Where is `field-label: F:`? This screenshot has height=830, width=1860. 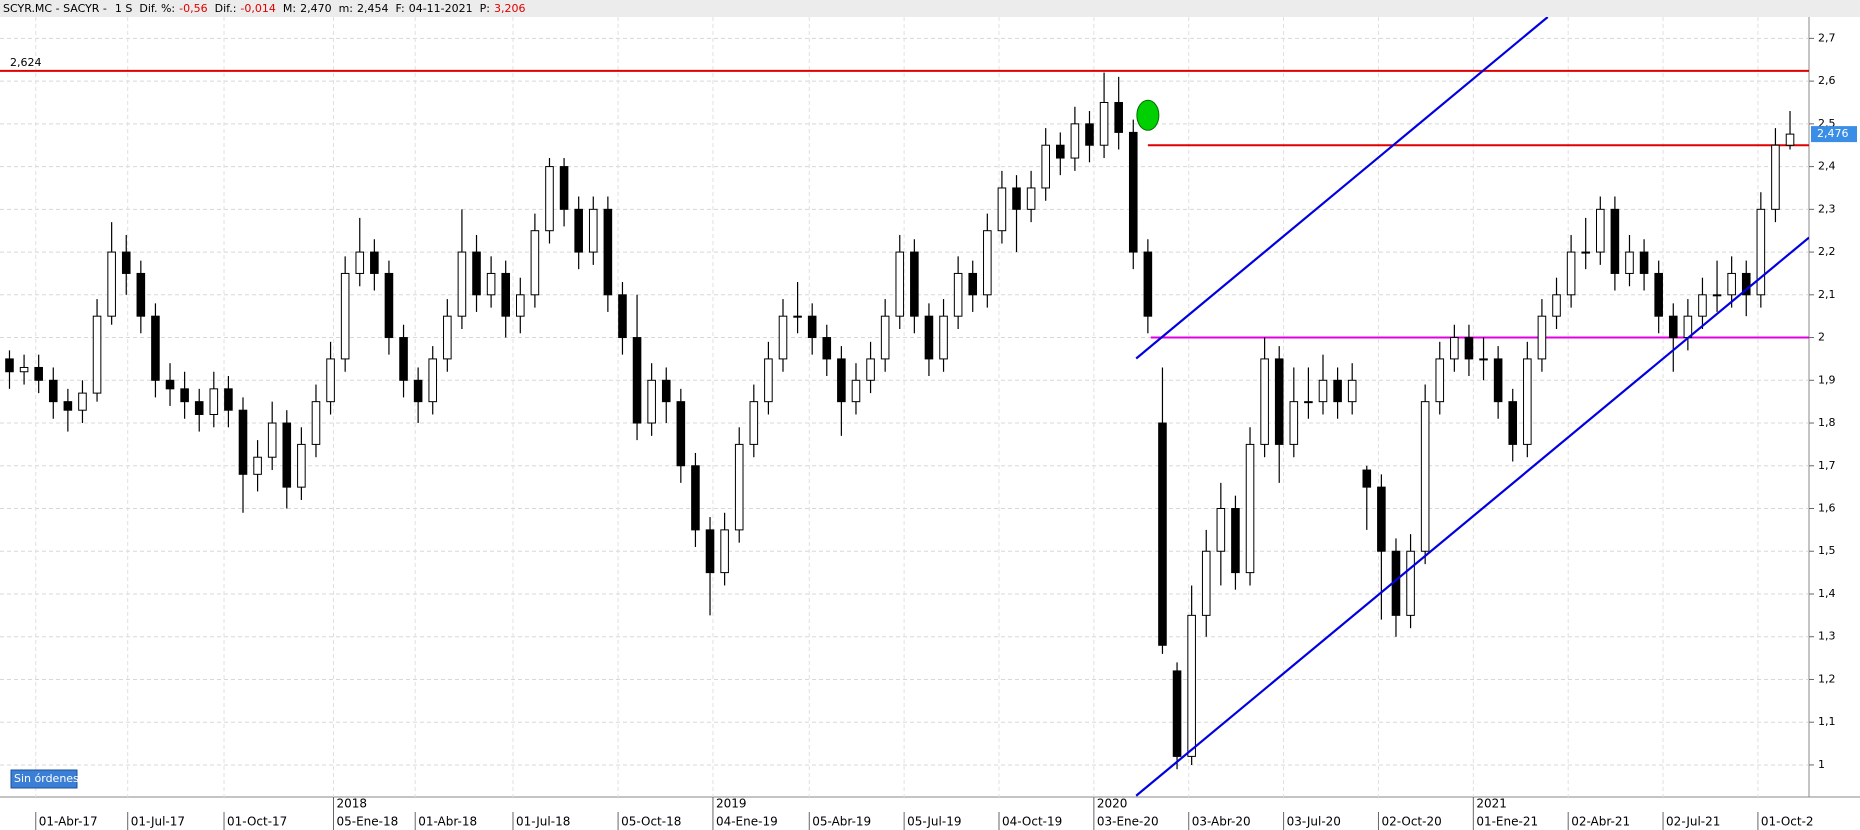
field-label: F: is located at coordinates (400, 8).